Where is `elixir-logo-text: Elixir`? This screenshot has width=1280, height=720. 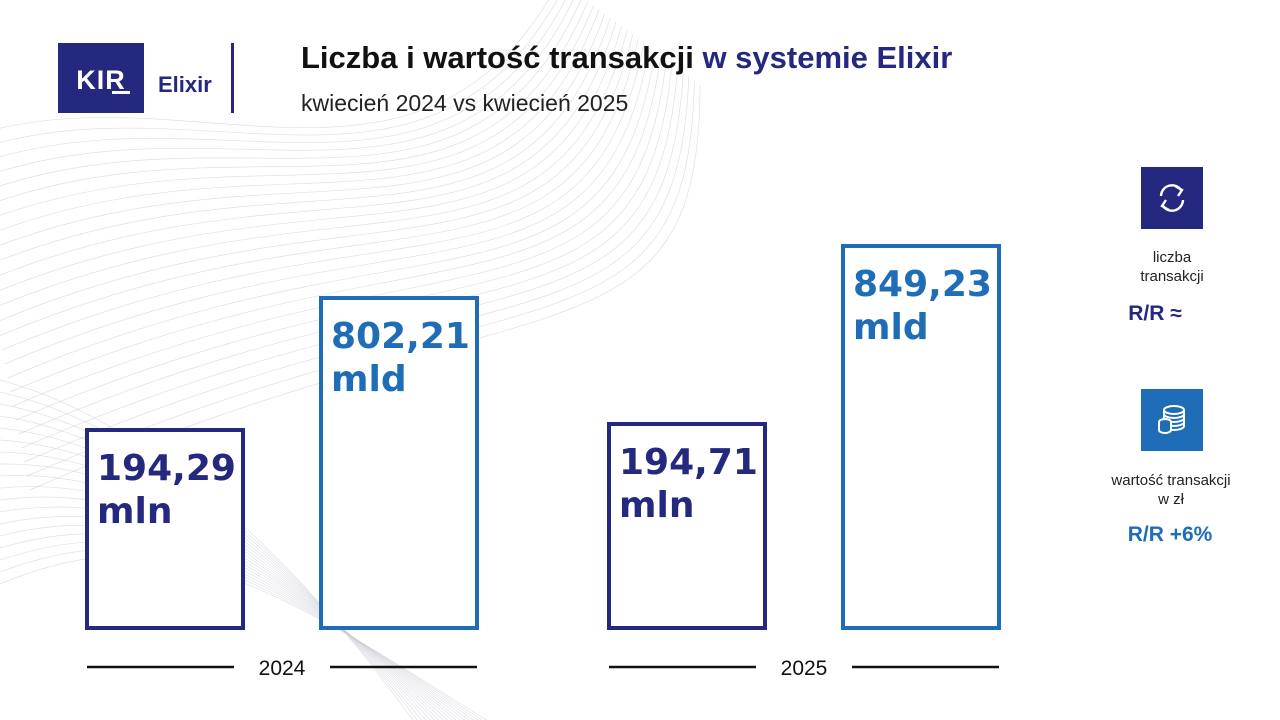 elixir-logo-text: Elixir is located at coordinates (185, 84).